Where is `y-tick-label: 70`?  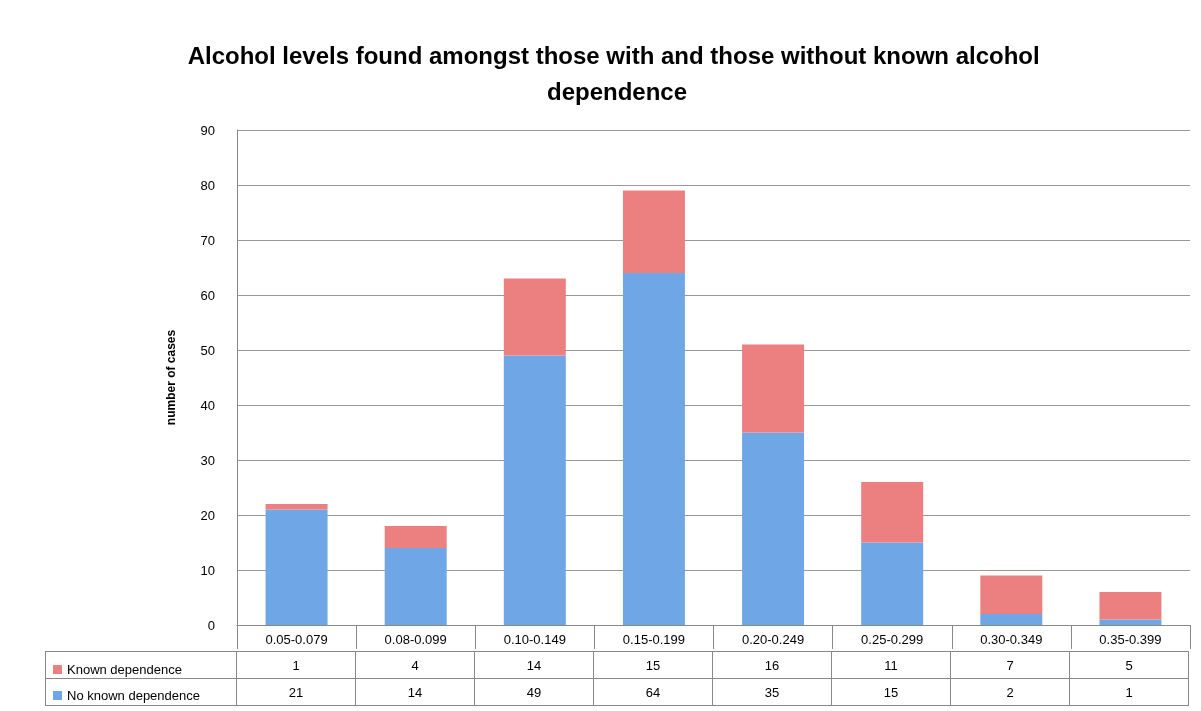
y-tick-label: 70 is located at coordinates (207, 240).